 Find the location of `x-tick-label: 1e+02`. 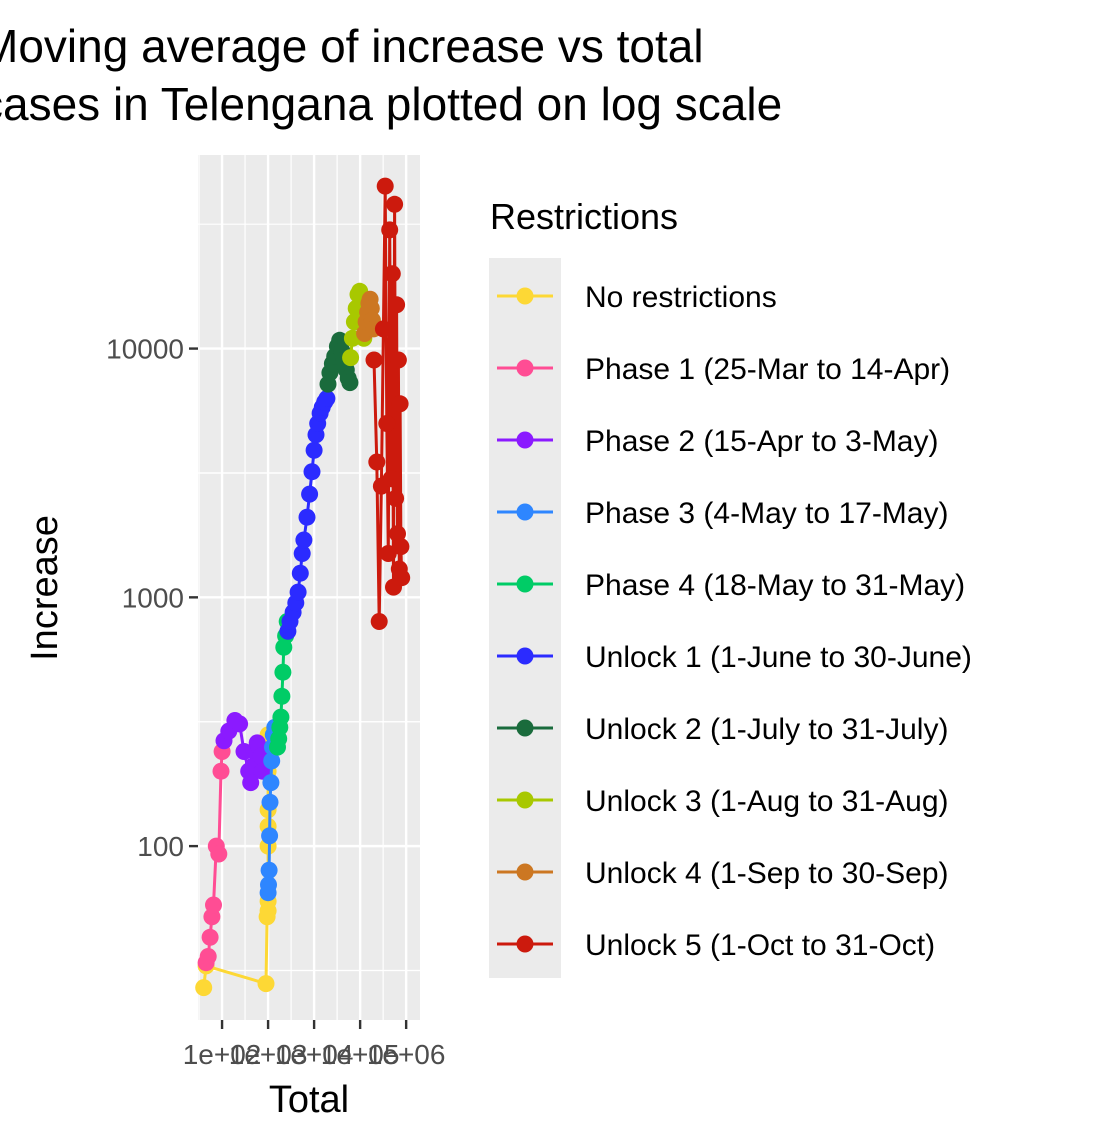

x-tick-label: 1e+02 is located at coordinates (222, 1054).